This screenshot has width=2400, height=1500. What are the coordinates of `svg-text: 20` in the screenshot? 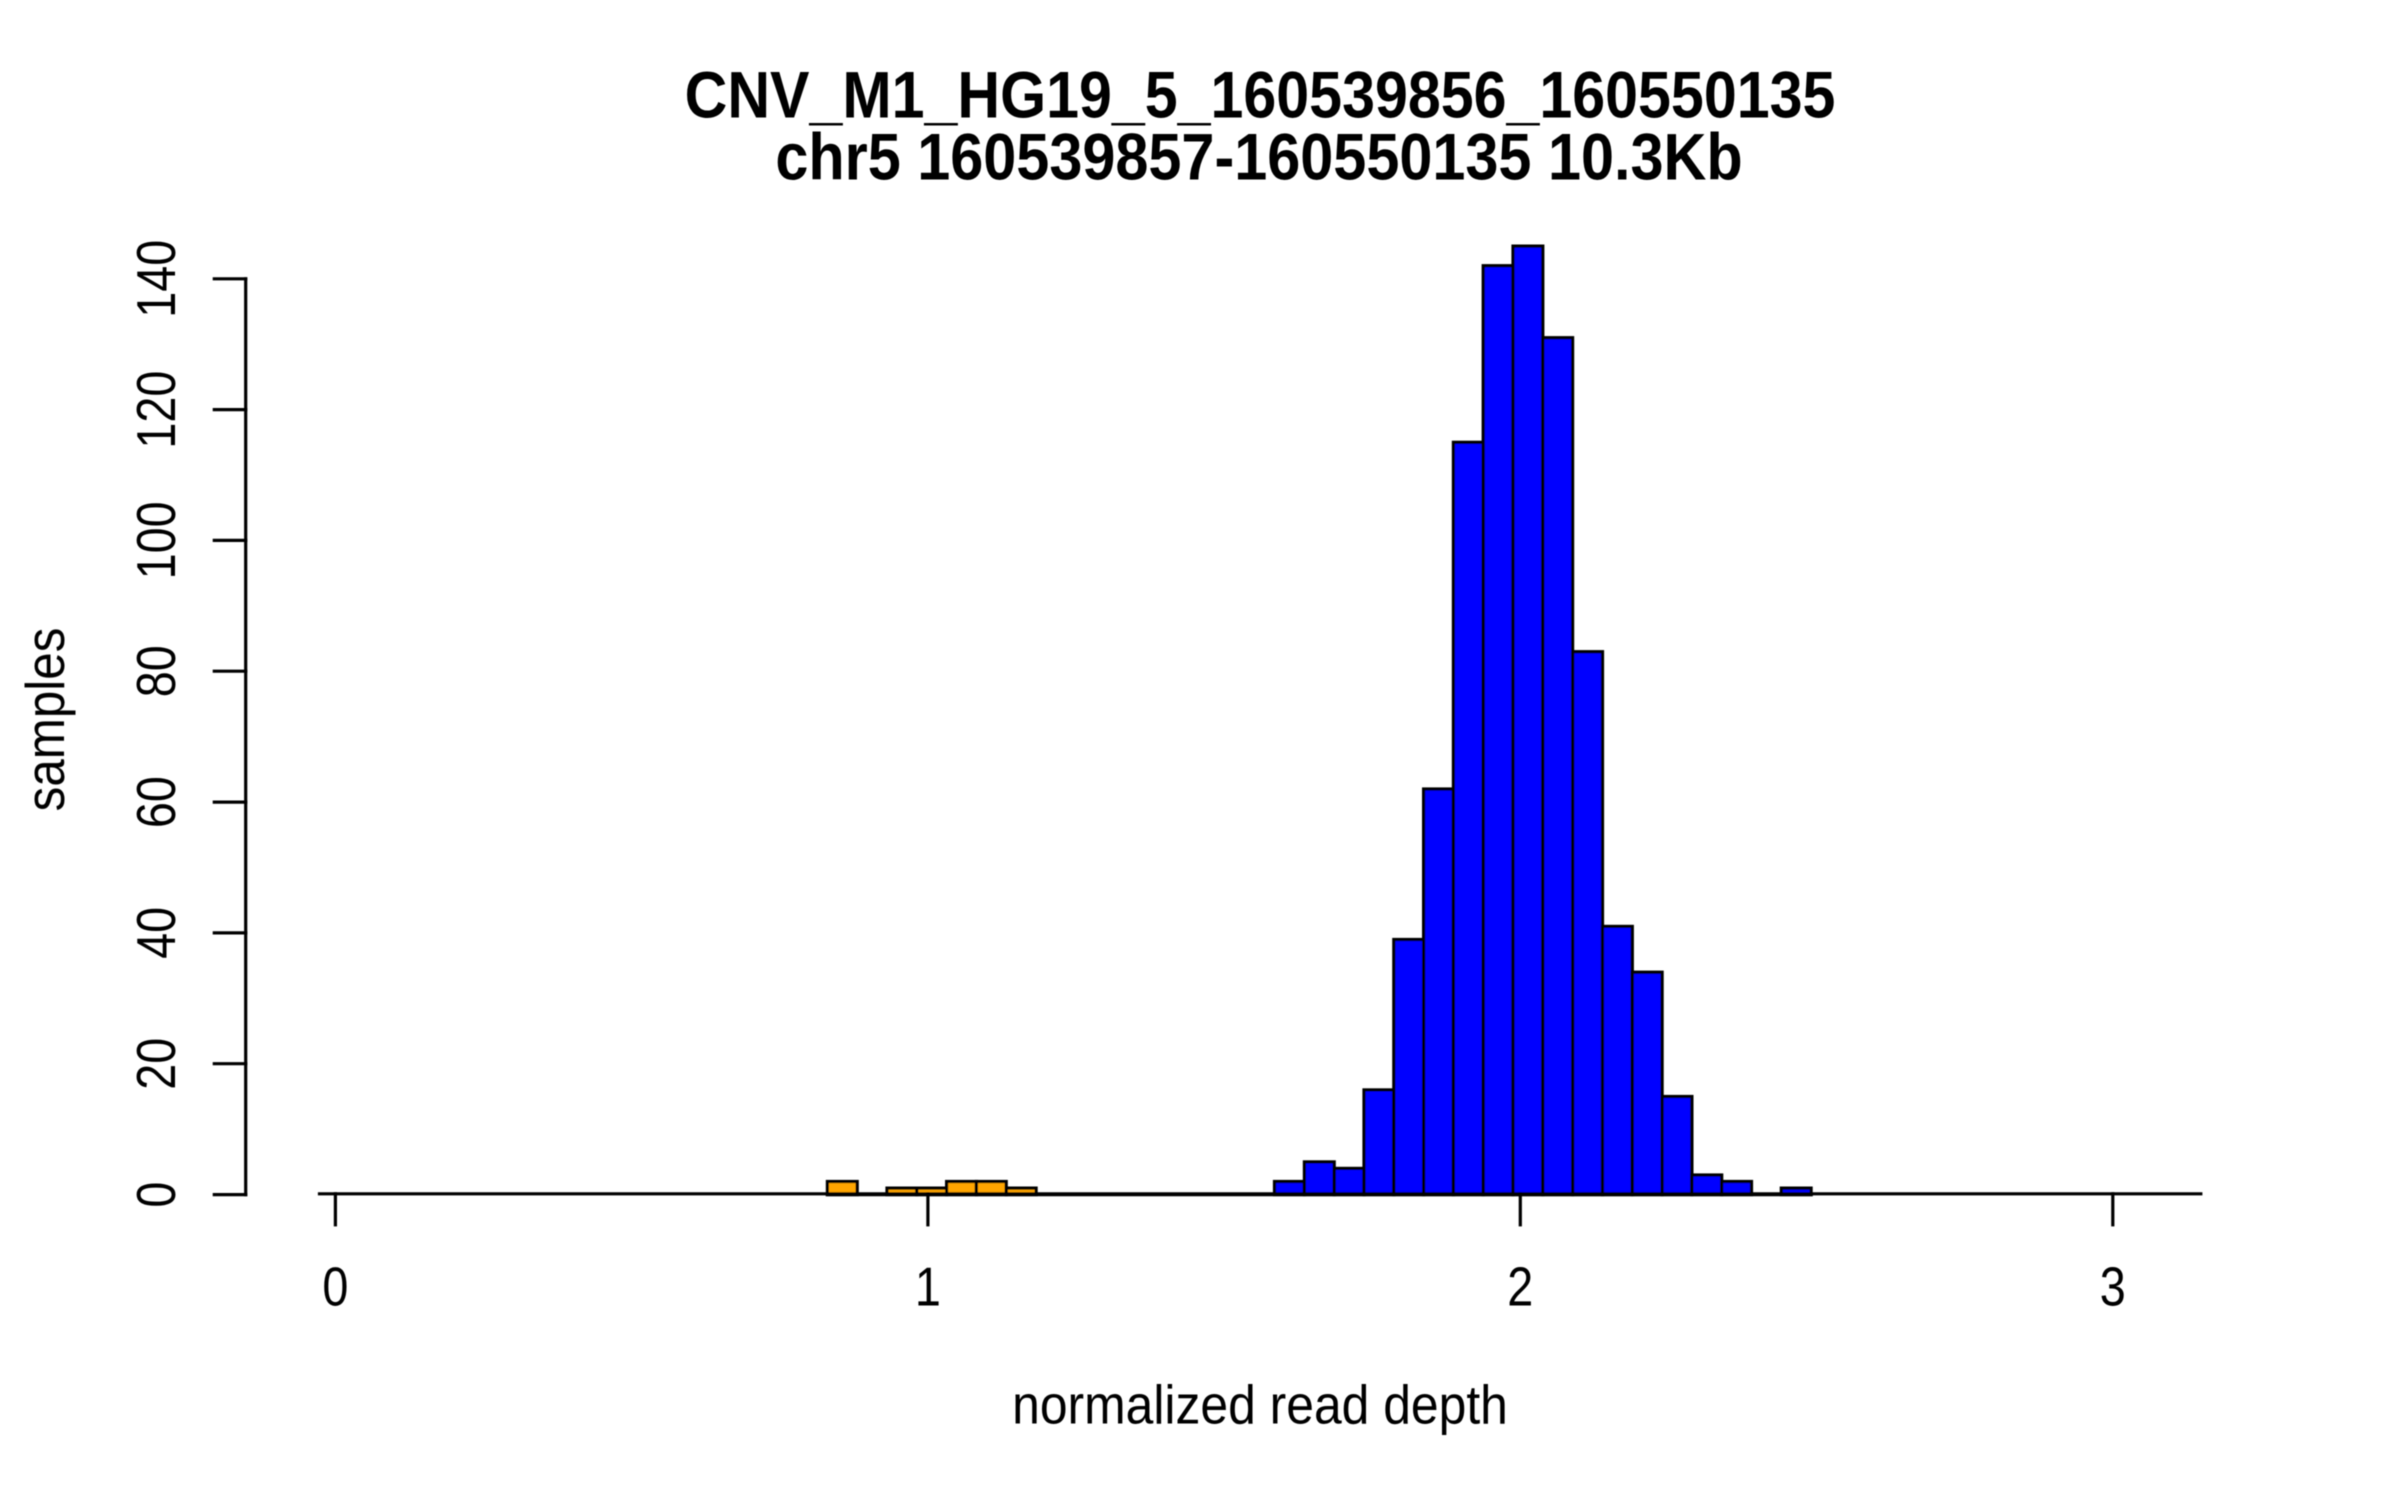 It's located at (155, 1064).